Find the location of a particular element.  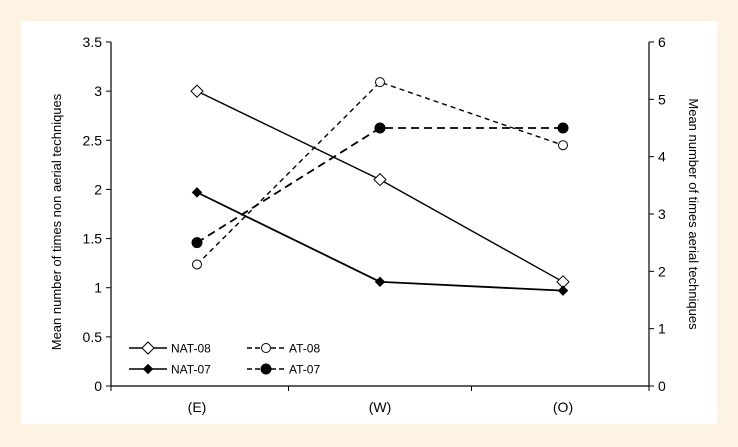

left-tick-label: 1.5 is located at coordinates (93, 239).